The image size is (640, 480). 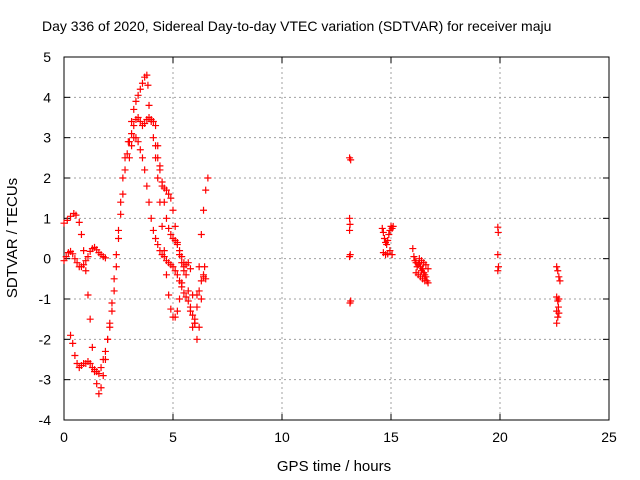 I want to click on x-tick-label: 20, so click(x=500, y=437).